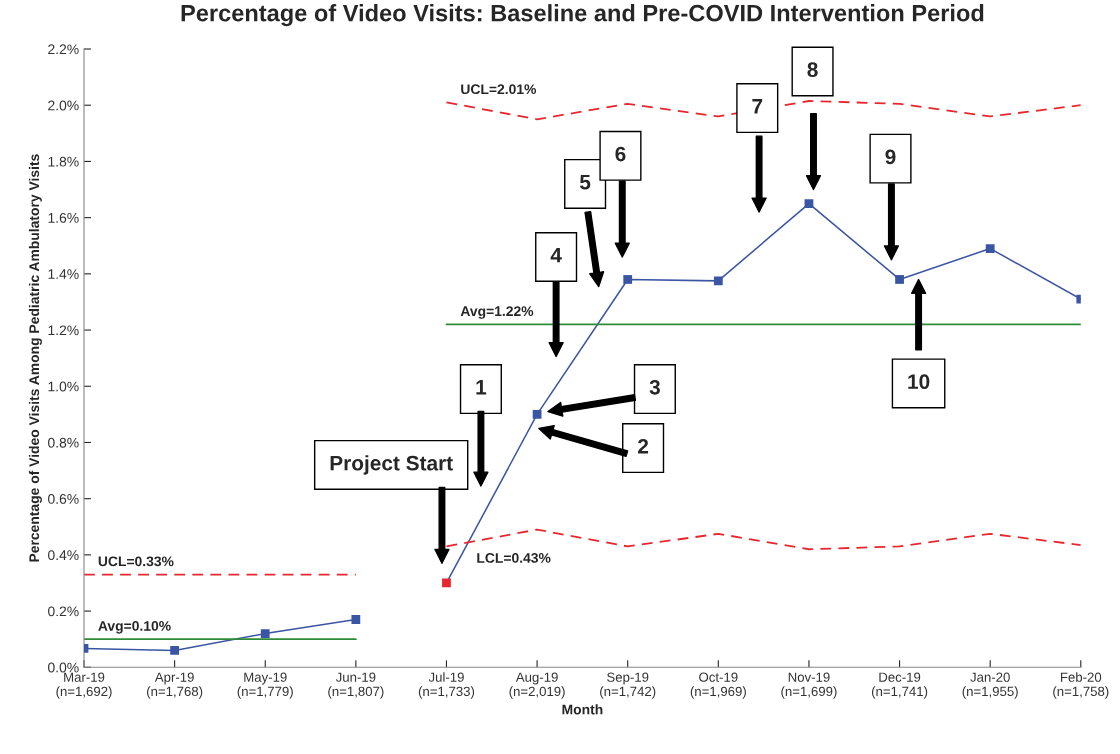  Describe the element at coordinates (35, 358) in the screenshot. I see `y-axis-title: Percentage of Video Visits Among Pediatric Ambulatory Visits` at that location.